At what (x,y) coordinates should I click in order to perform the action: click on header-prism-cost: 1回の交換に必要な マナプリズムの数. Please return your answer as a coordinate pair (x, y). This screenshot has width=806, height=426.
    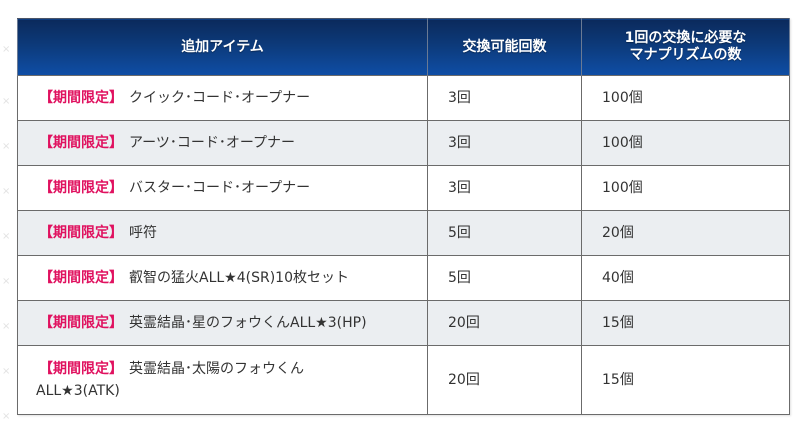
    Looking at the image, I should click on (685, 47).